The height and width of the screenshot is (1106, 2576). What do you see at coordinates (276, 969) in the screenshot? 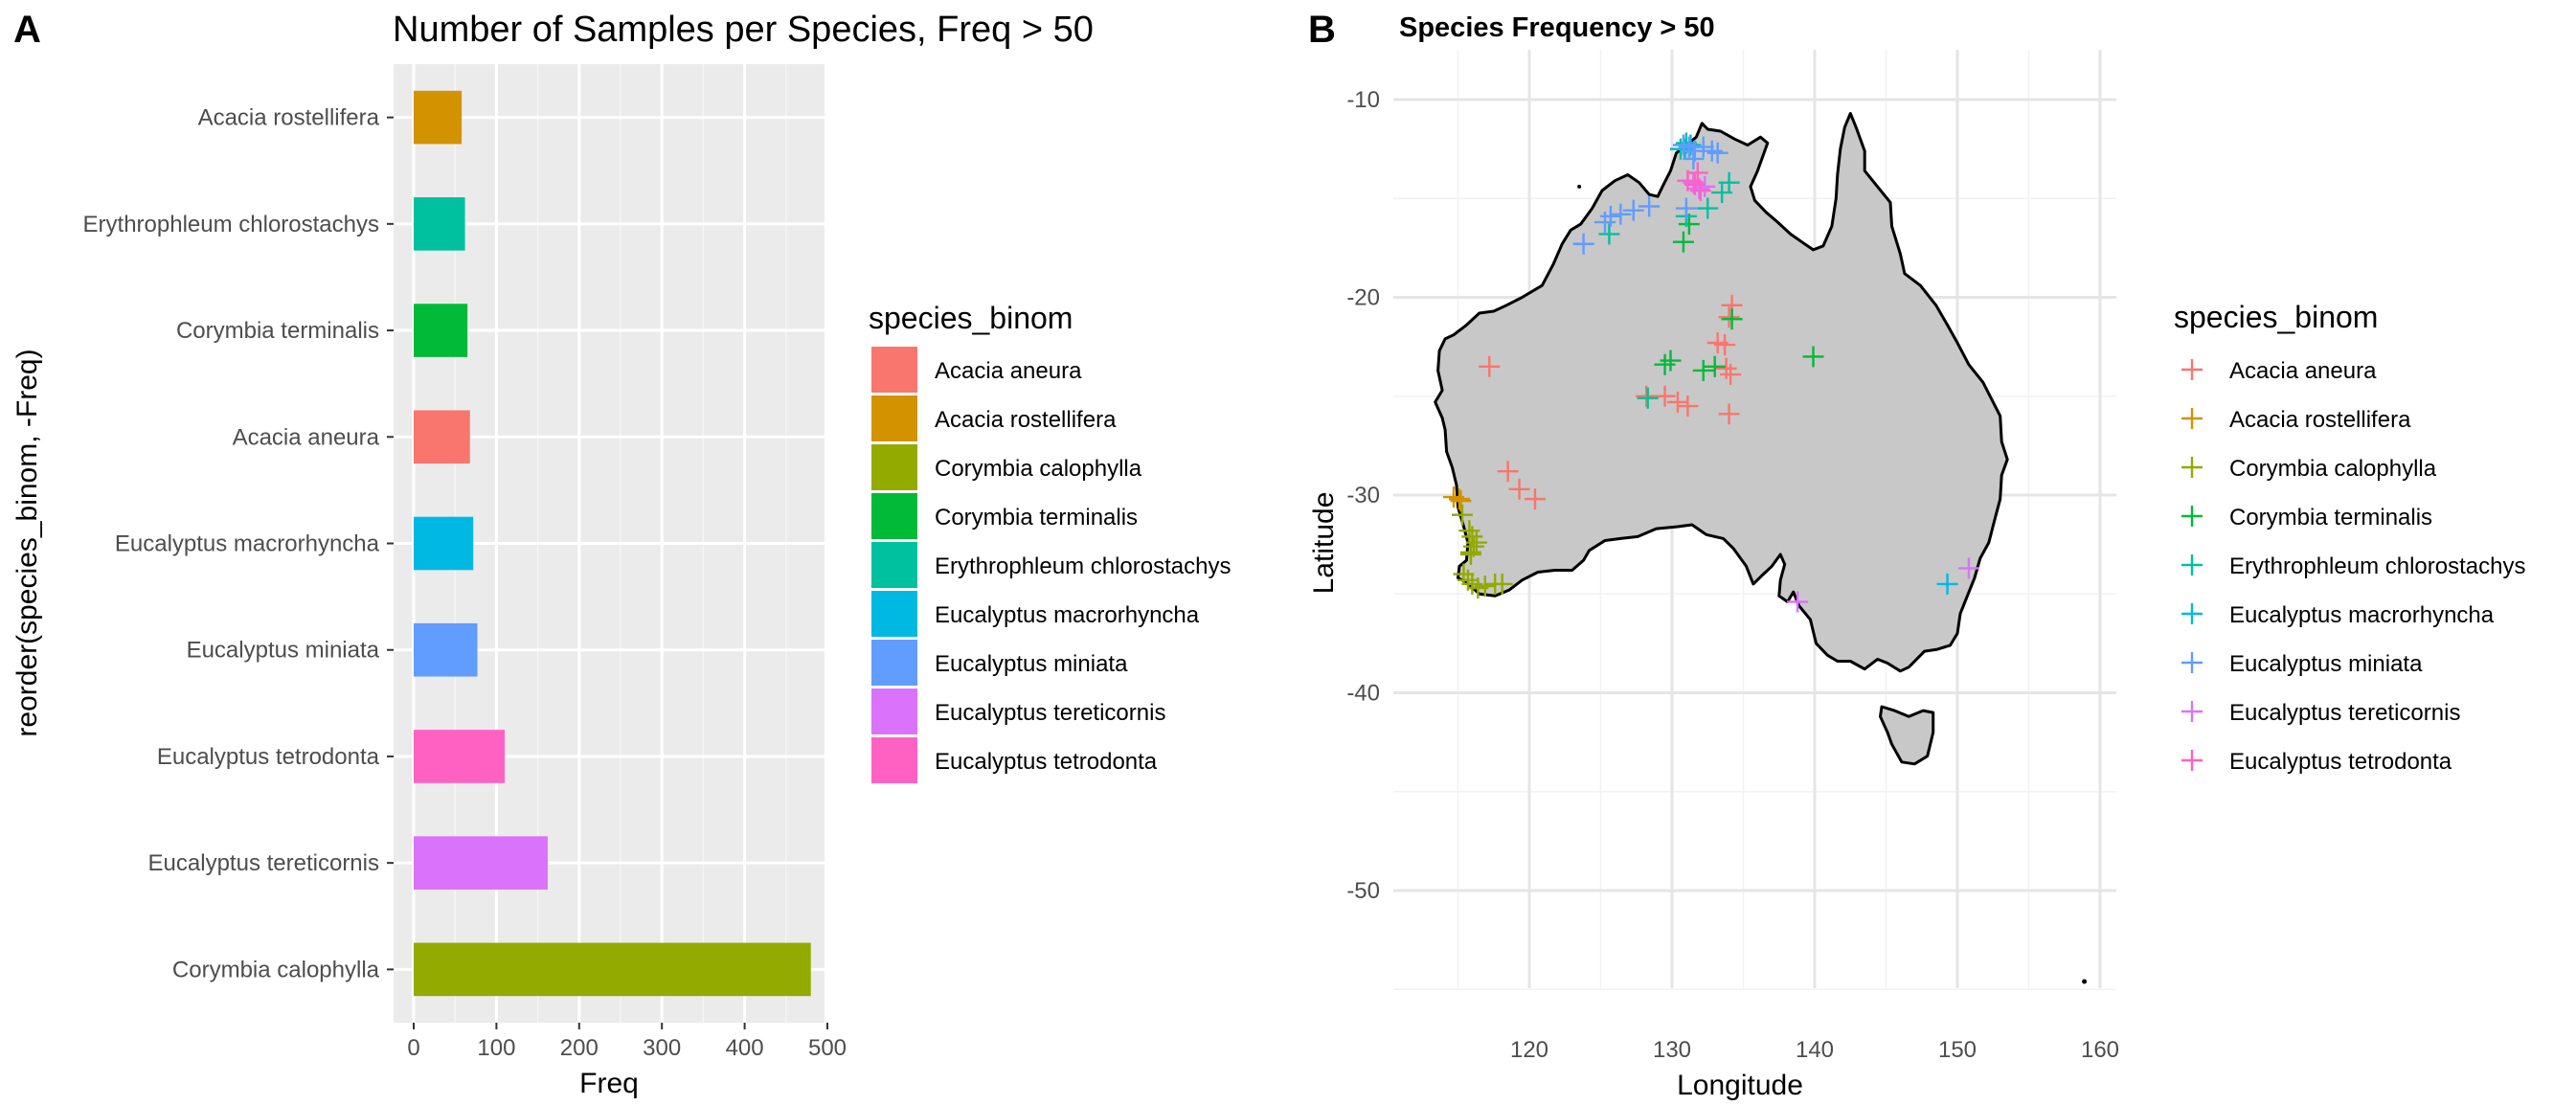
I see `y-tick-label: Corymbia calophylla` at bounding box center [276, 969].